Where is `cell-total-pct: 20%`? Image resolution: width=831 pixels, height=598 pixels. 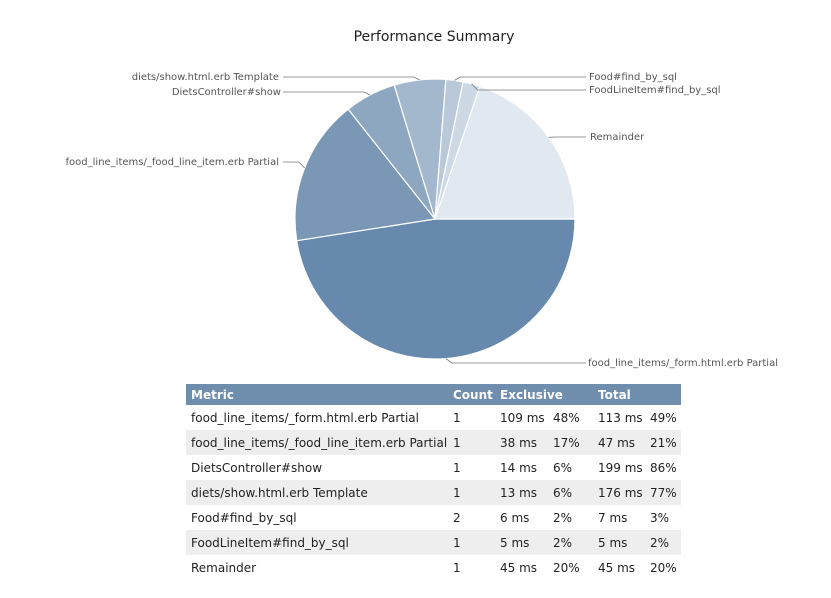 cell-total-pct: 20% is located at coordinates (663, 567).